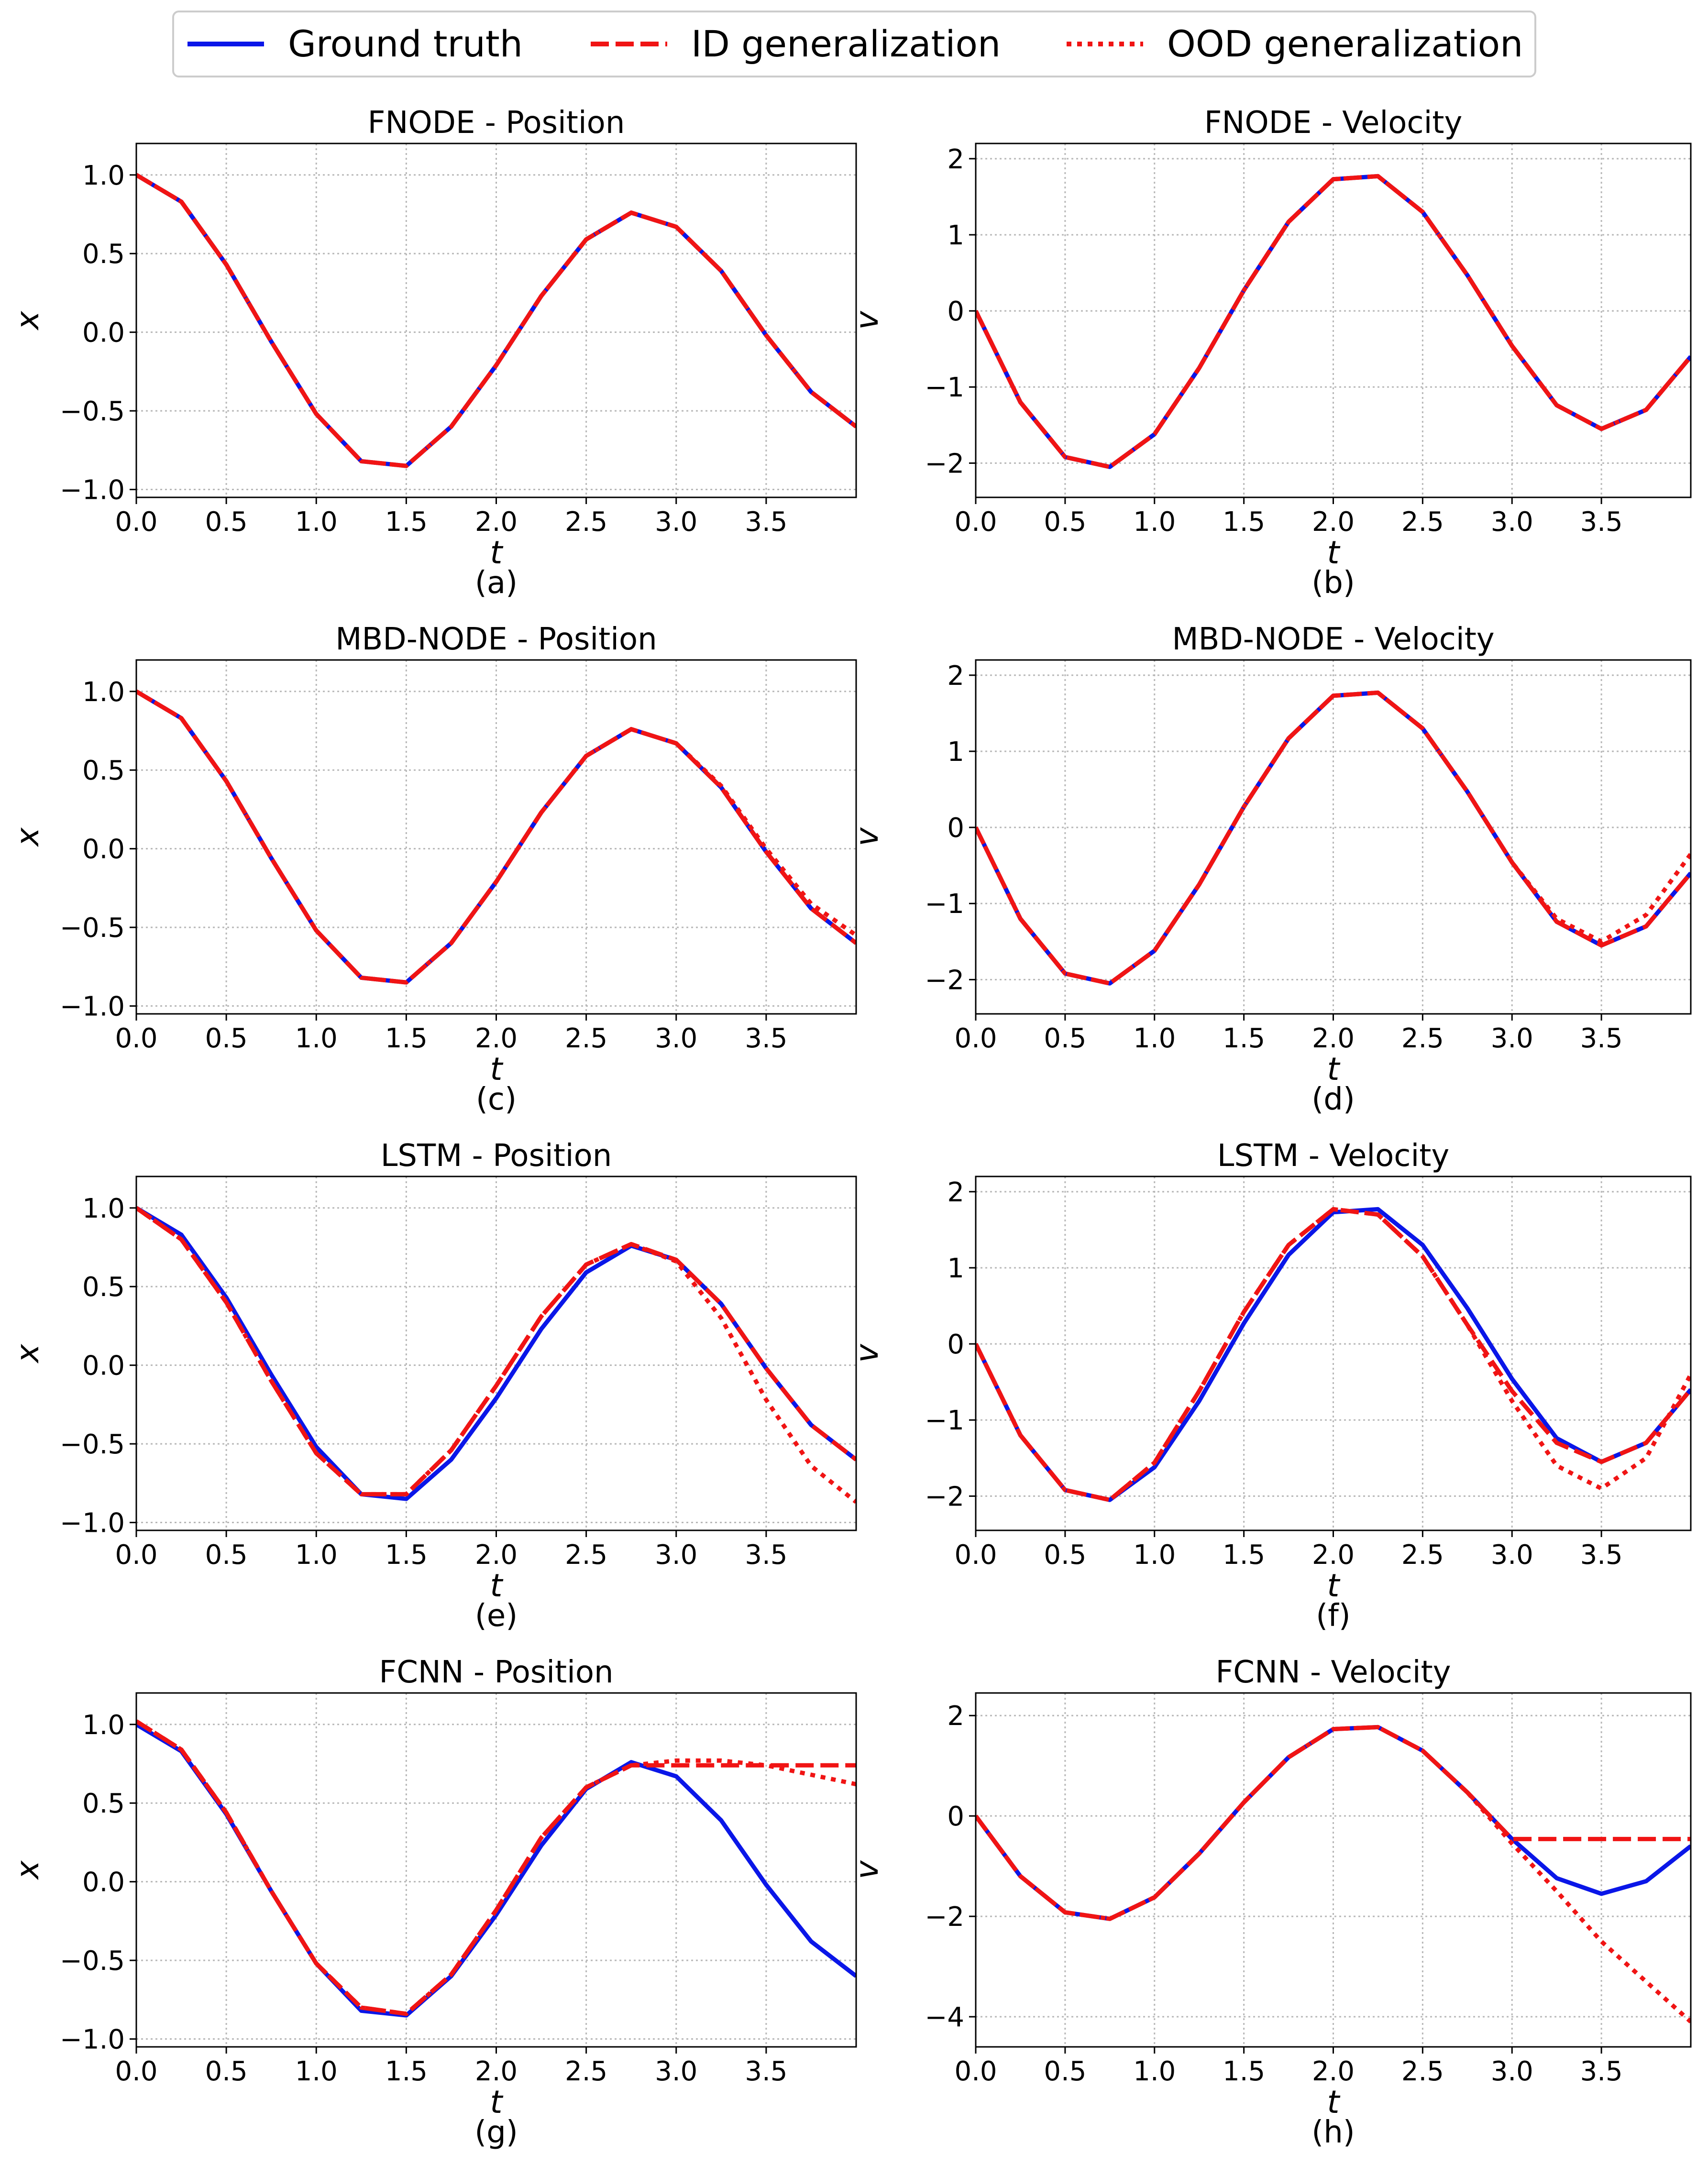 The height and width of the screenshot is (2176, 1708). What do you see at coordinates (955, 1268) in the screenshot?
I see `y-tick-label: 1` at bounding box center [955, 1268].